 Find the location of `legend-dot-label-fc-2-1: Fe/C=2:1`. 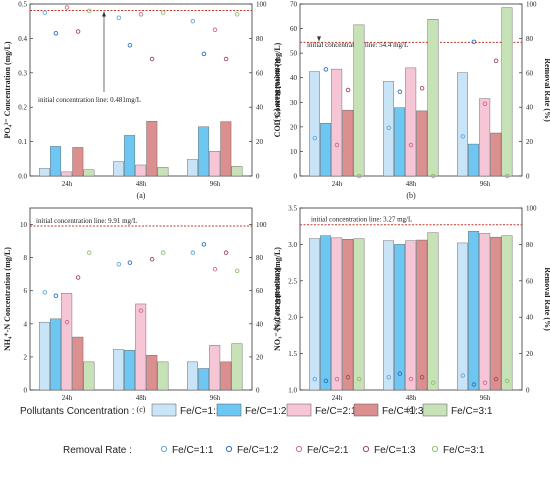

legend-dot-label-fc-2-1: Fe/C=2:1 is located at coordinates (328, 450).